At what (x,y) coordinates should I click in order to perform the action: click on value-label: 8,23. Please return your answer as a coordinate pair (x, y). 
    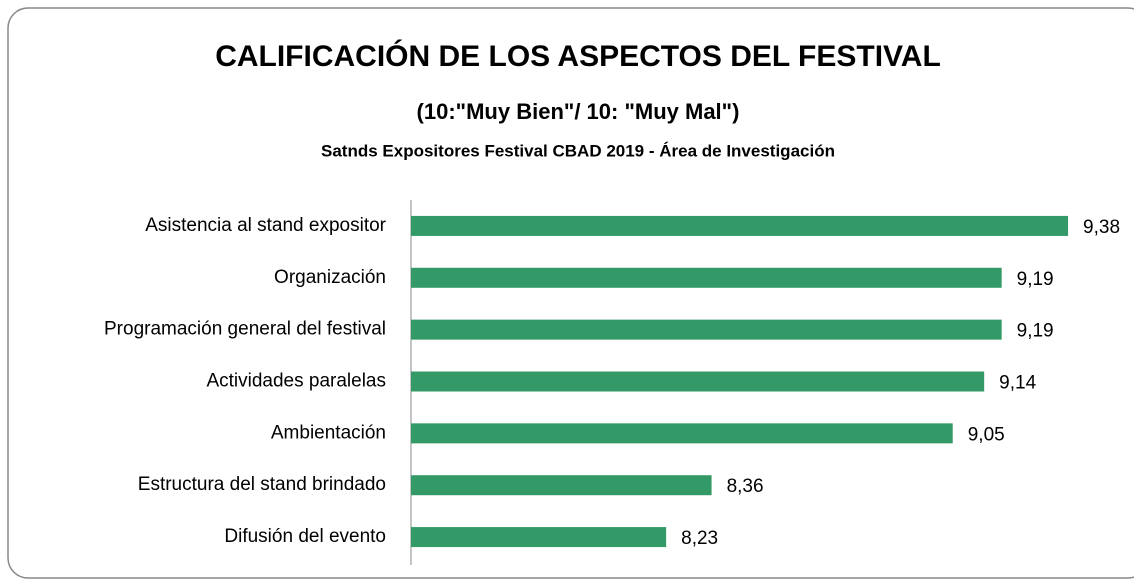
    Looking at the image, I should click on (699, 538).